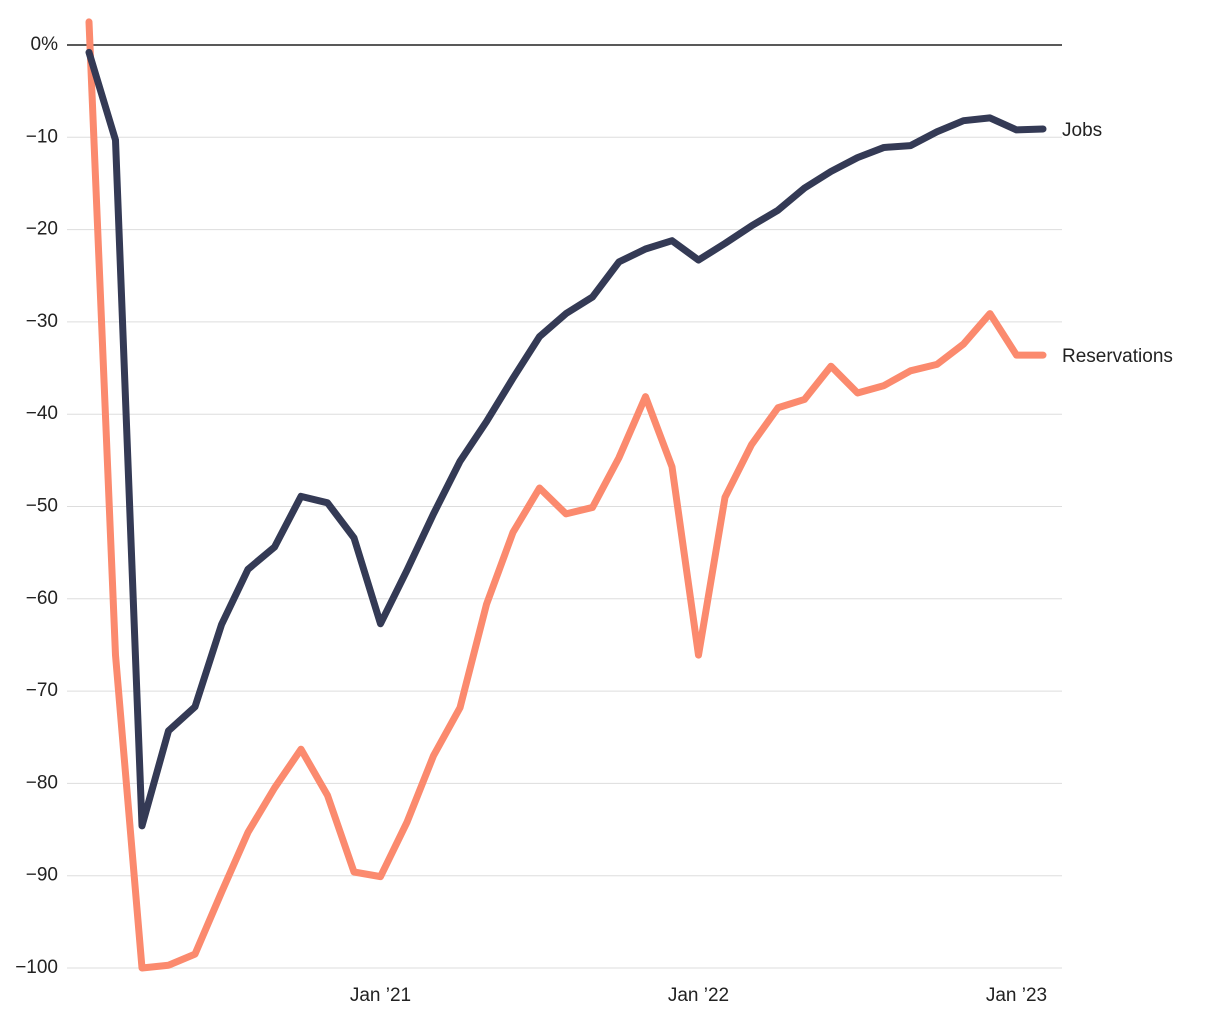 This screenshot has height=1020, width=1220. I want to click on y-tick-label: −70, so click(42, 690).